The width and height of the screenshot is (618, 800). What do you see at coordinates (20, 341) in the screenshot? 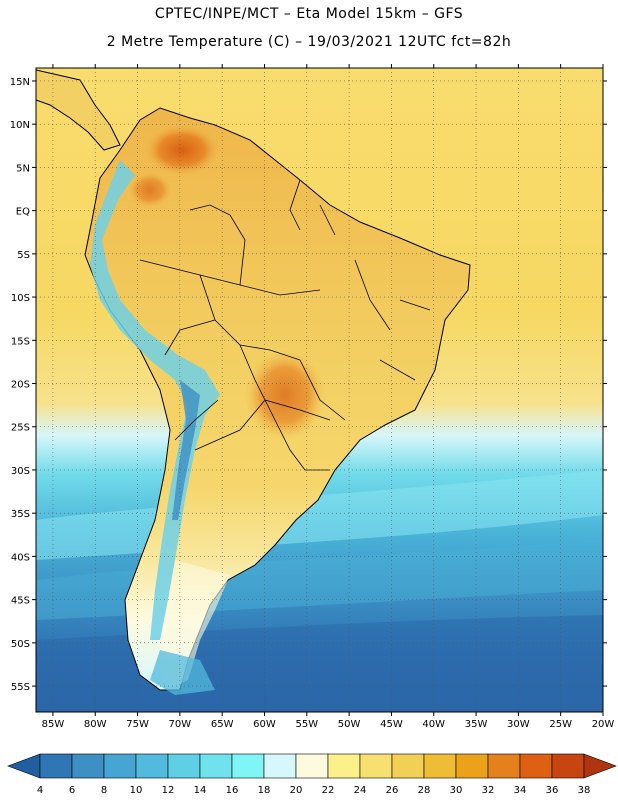
I see `lat-tick-label: 15S` at bounding box center [20, 341].